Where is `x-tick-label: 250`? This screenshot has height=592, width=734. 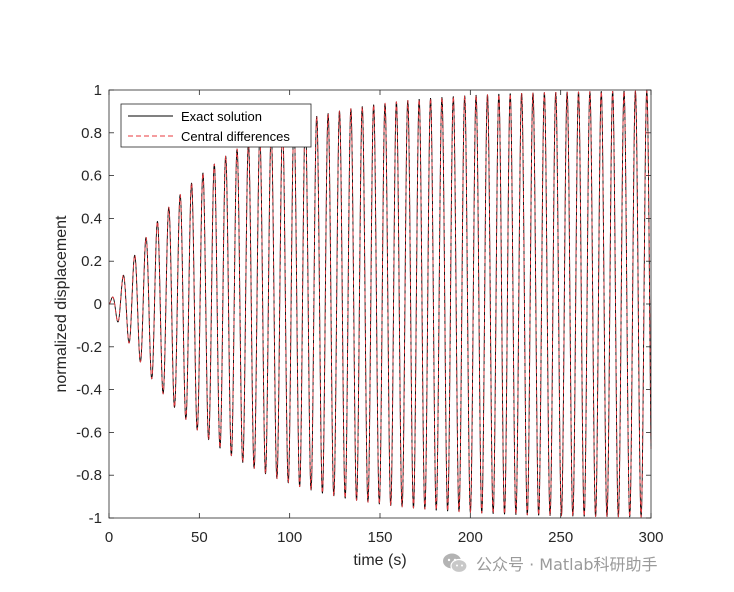 x-tick-label: 250 is located at coordinates (560, 537).